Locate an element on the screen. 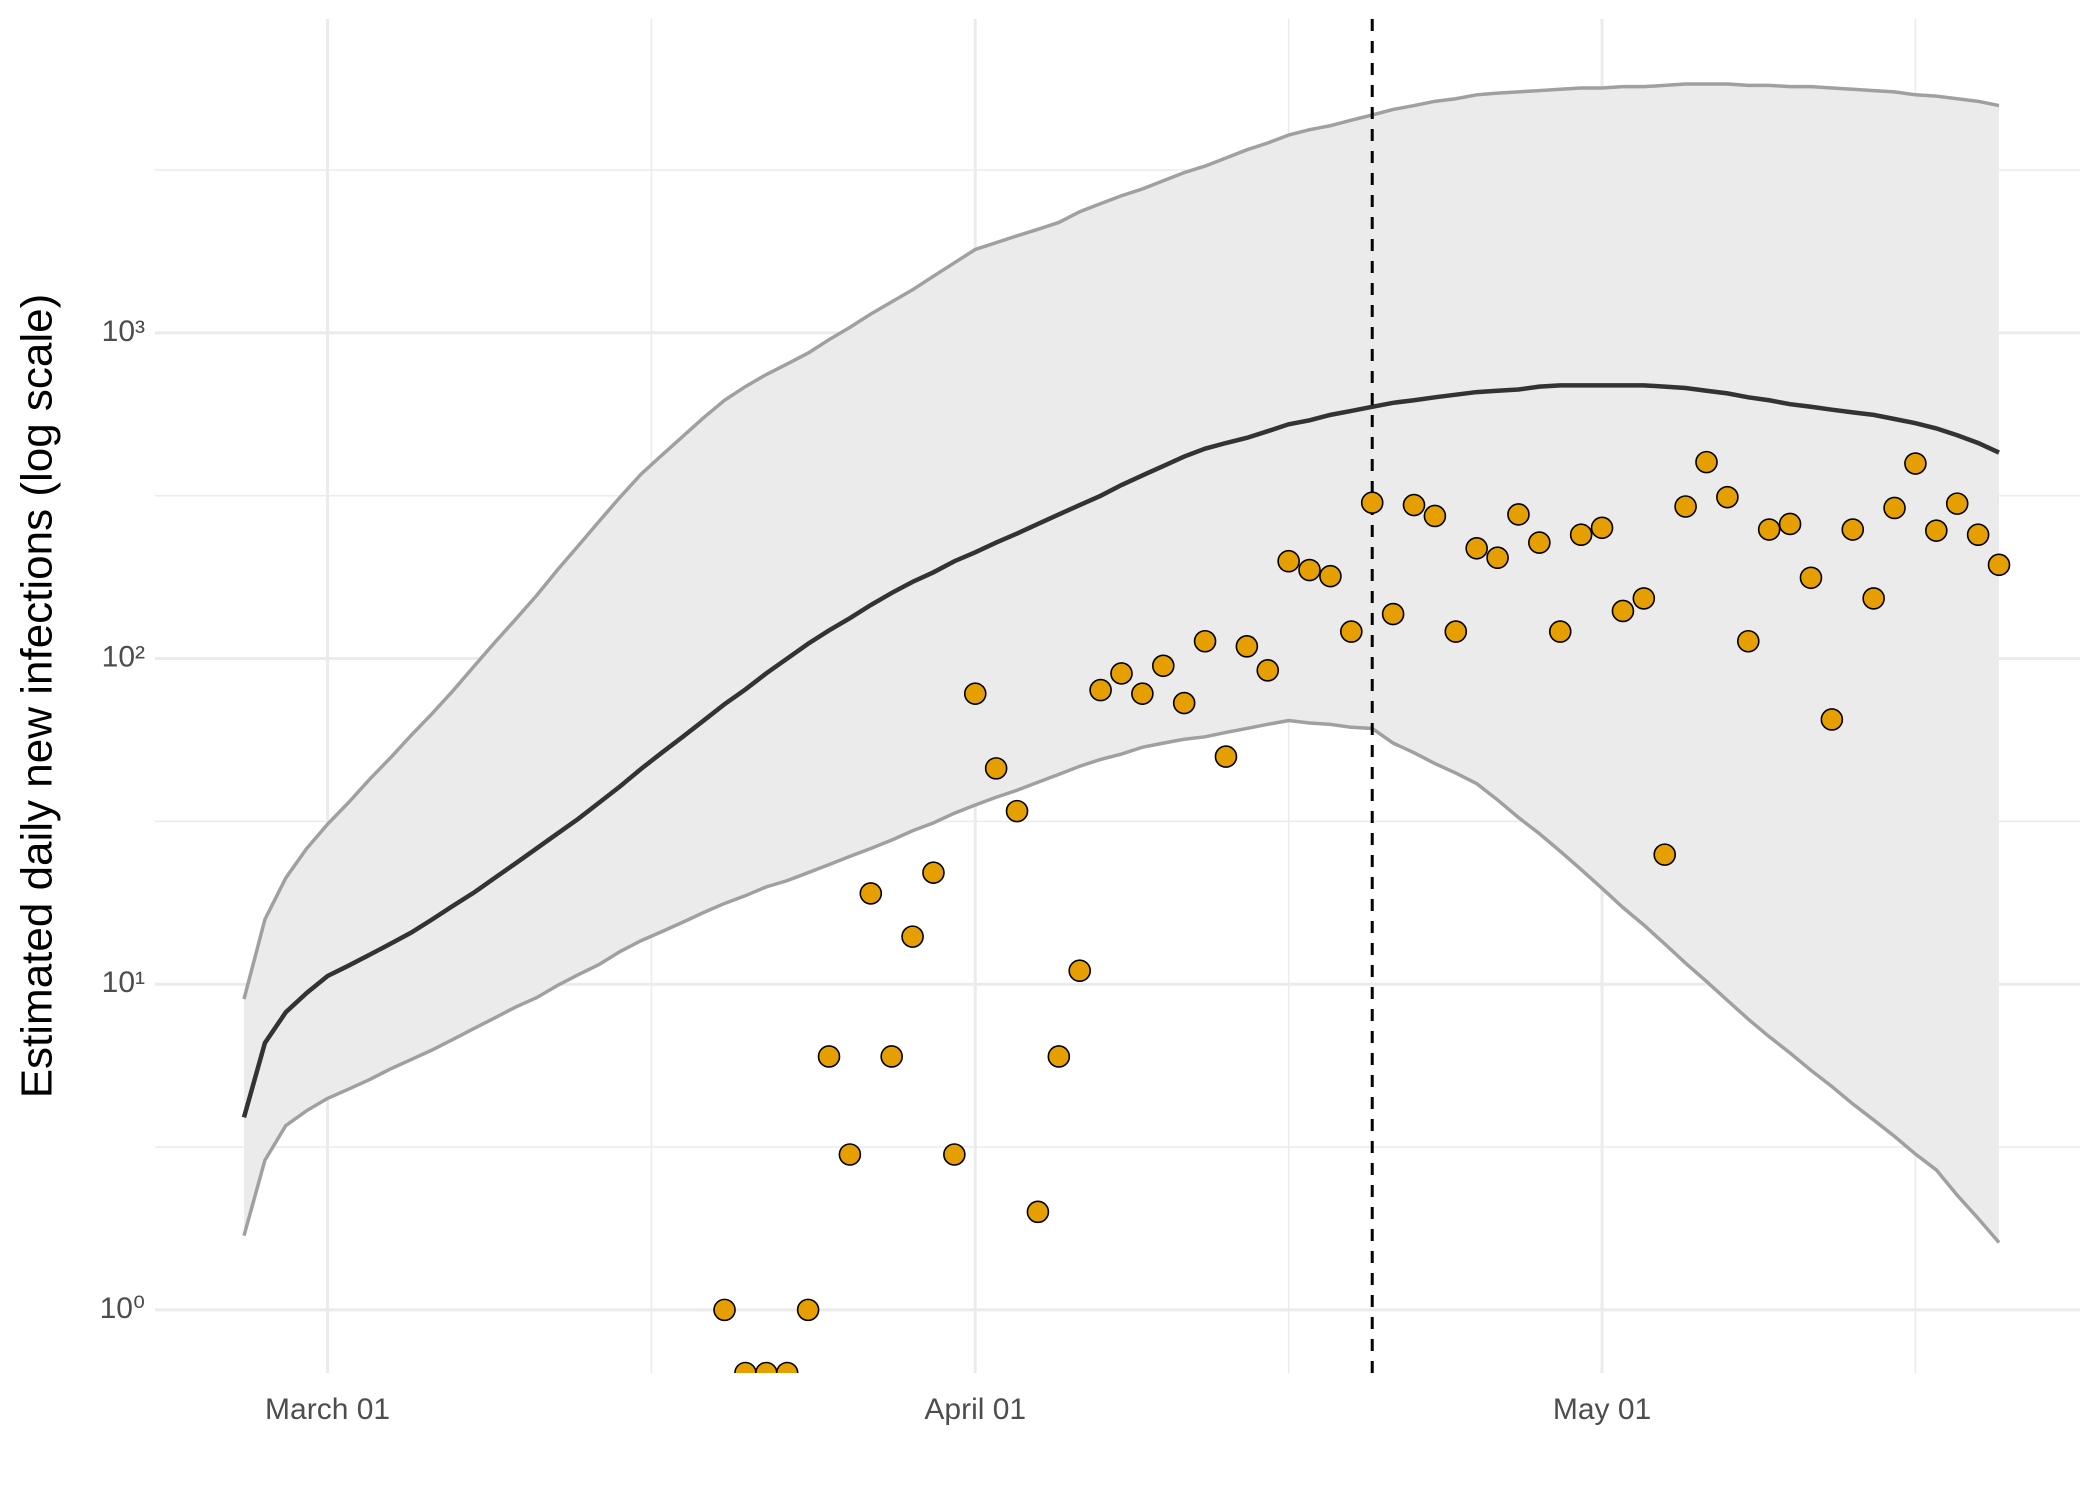  y-tick-label: 10³ is located at coordinates (123, 331).